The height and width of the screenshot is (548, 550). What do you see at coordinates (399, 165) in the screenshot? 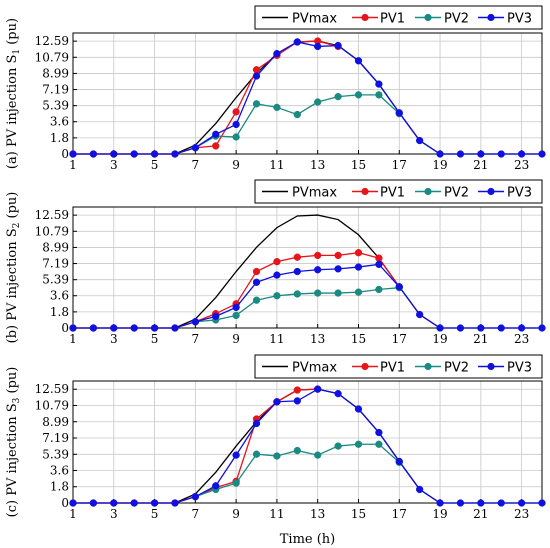
I see `x-tick-label: 17` at bounding box center [399, 165].